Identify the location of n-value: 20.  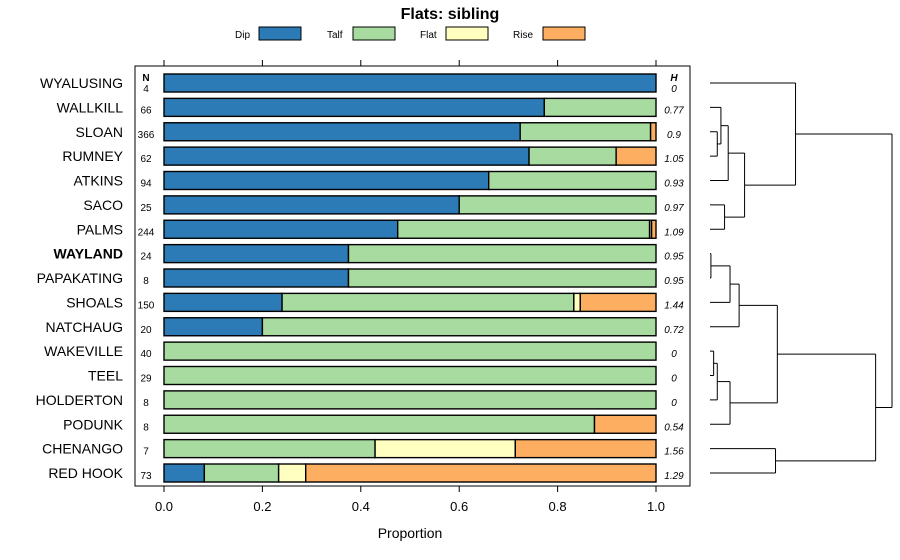
(146, 330).